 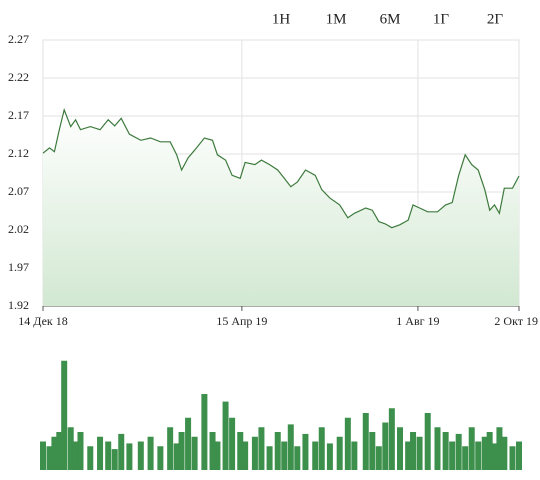 What do you see at coordinates (18, 229) in the screenshot?
I see `y-tick-label: 2.02` at bounding box center [18, 229].